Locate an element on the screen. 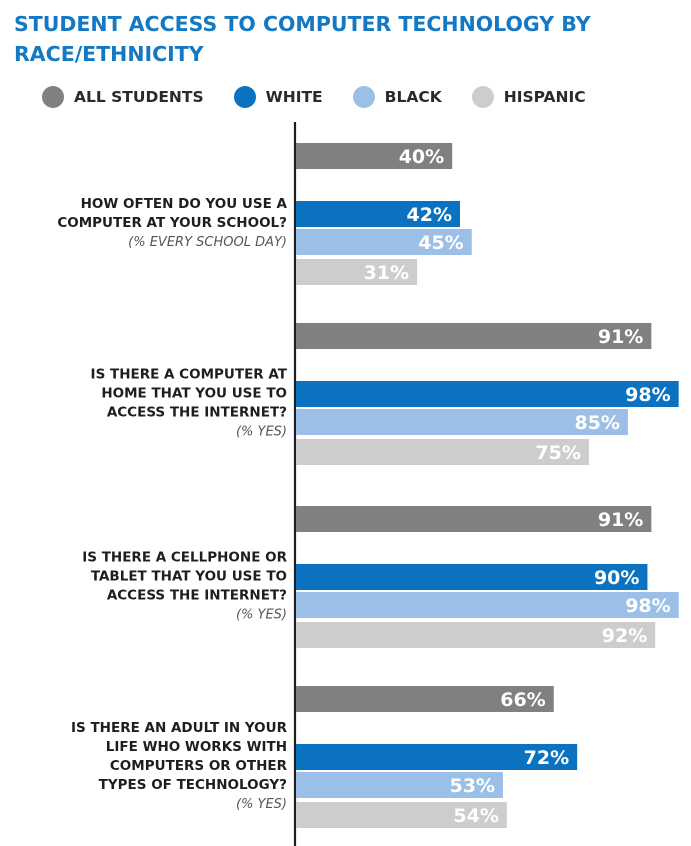 The height and width of the screenshot is (846, 691). question-3-line-2: TABLET THAT YOU USE TO is located at coordinates (189, 577).